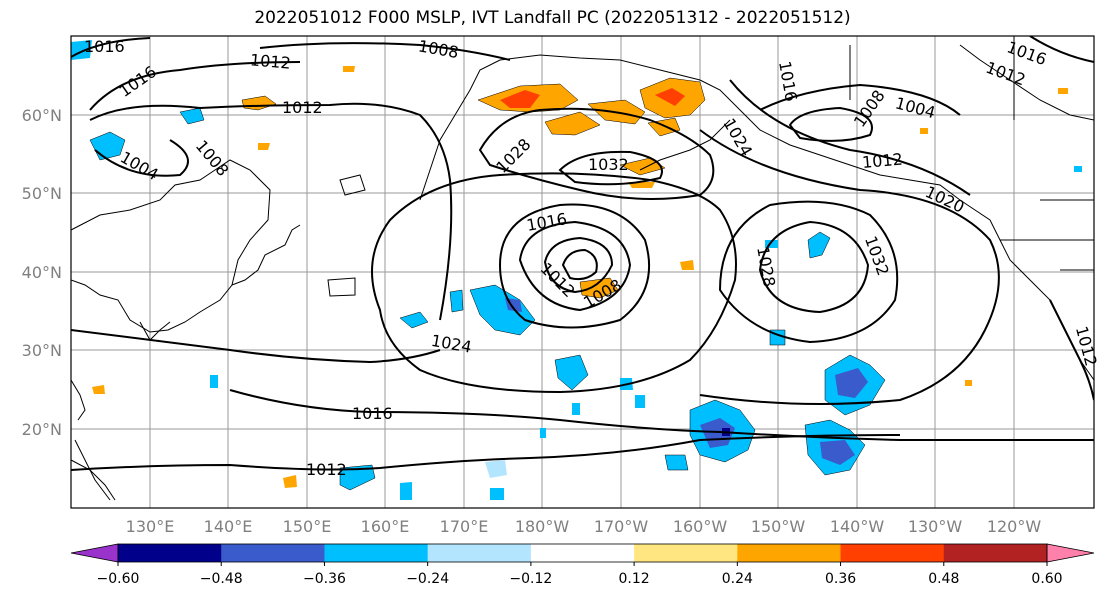 The image size is (1105, 601). I want to click on colorbar-tick-label: −0.36, so click(324, 579).